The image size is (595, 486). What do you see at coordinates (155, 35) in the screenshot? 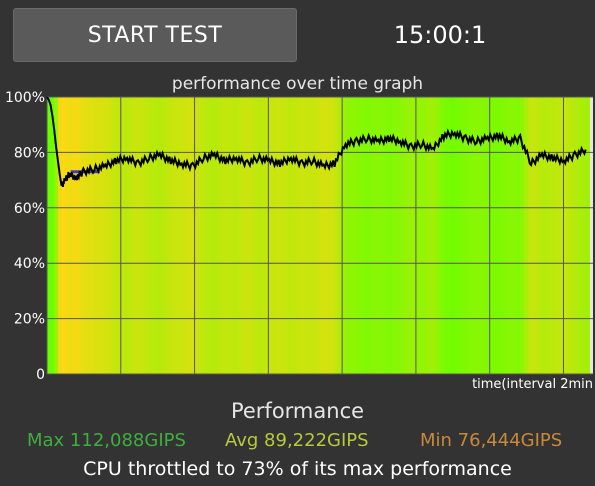
I see `start-test-button: START TEST` at bounding box center [155, 35].